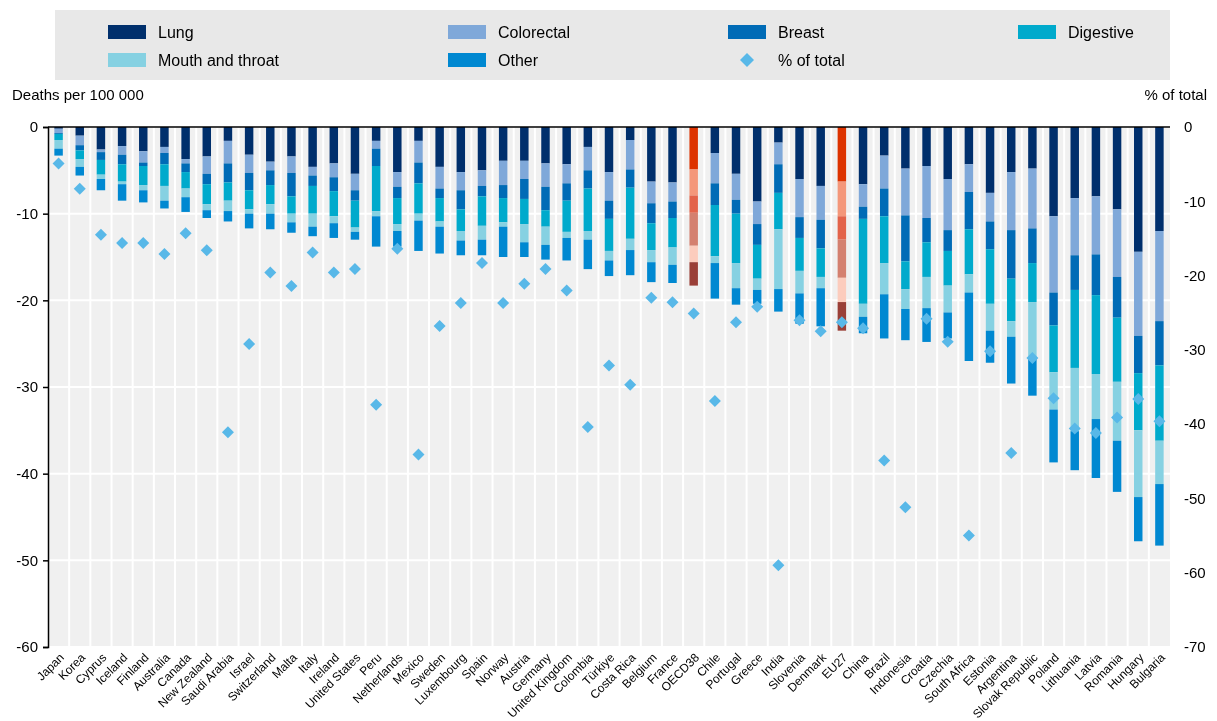  I want to click on legend-label: Breast, so click(801, 32).